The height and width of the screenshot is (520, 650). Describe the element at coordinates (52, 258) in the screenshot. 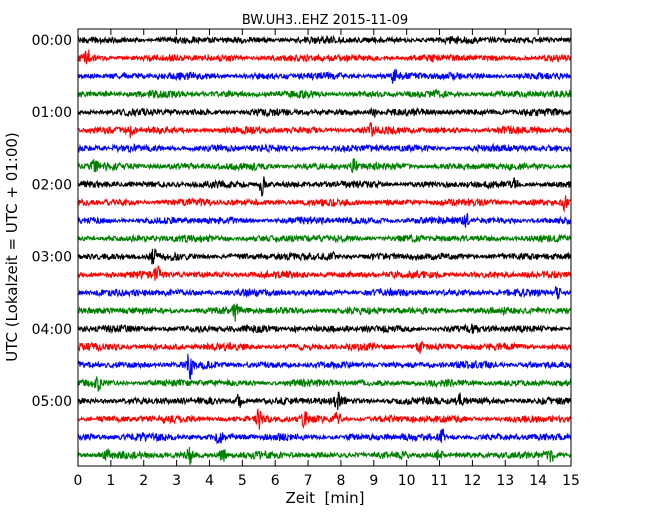

I see `y-tick-label-3: 03:00` at that location.